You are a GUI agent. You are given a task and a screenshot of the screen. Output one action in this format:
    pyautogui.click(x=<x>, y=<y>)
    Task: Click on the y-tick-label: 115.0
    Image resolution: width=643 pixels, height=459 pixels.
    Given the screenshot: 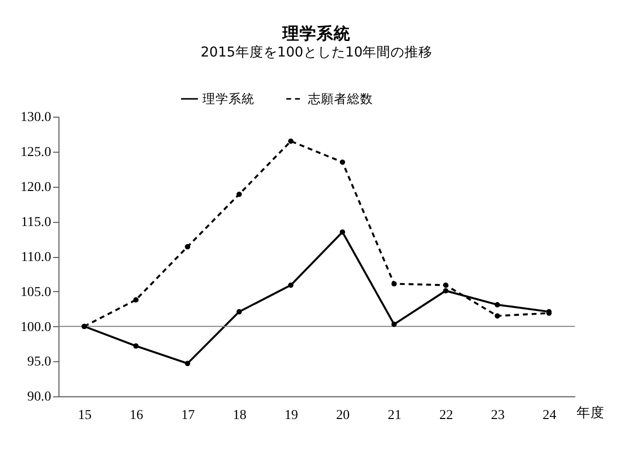 What is the action you would take?
    pyautogui.click(x=36, y=221)
    